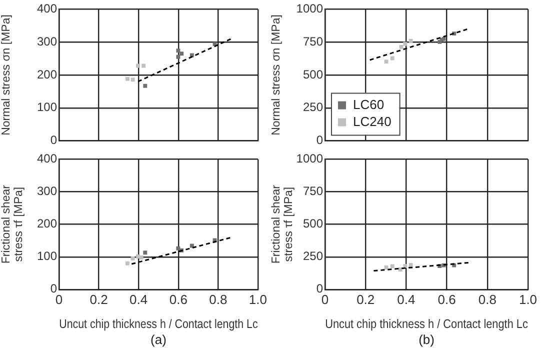 The image size is (550, 348). What do you see at coordinates (368, 104) in the screenshot?
I see `legend-label: LC60` at bounding box center [368, 104].